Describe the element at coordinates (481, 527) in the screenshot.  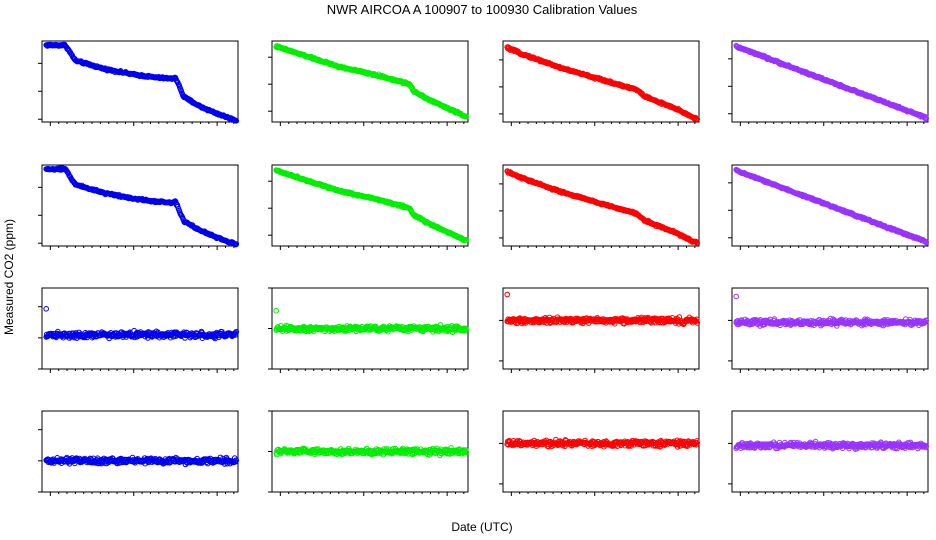
I see `x-axis-label: Date (UTC)` at that location.